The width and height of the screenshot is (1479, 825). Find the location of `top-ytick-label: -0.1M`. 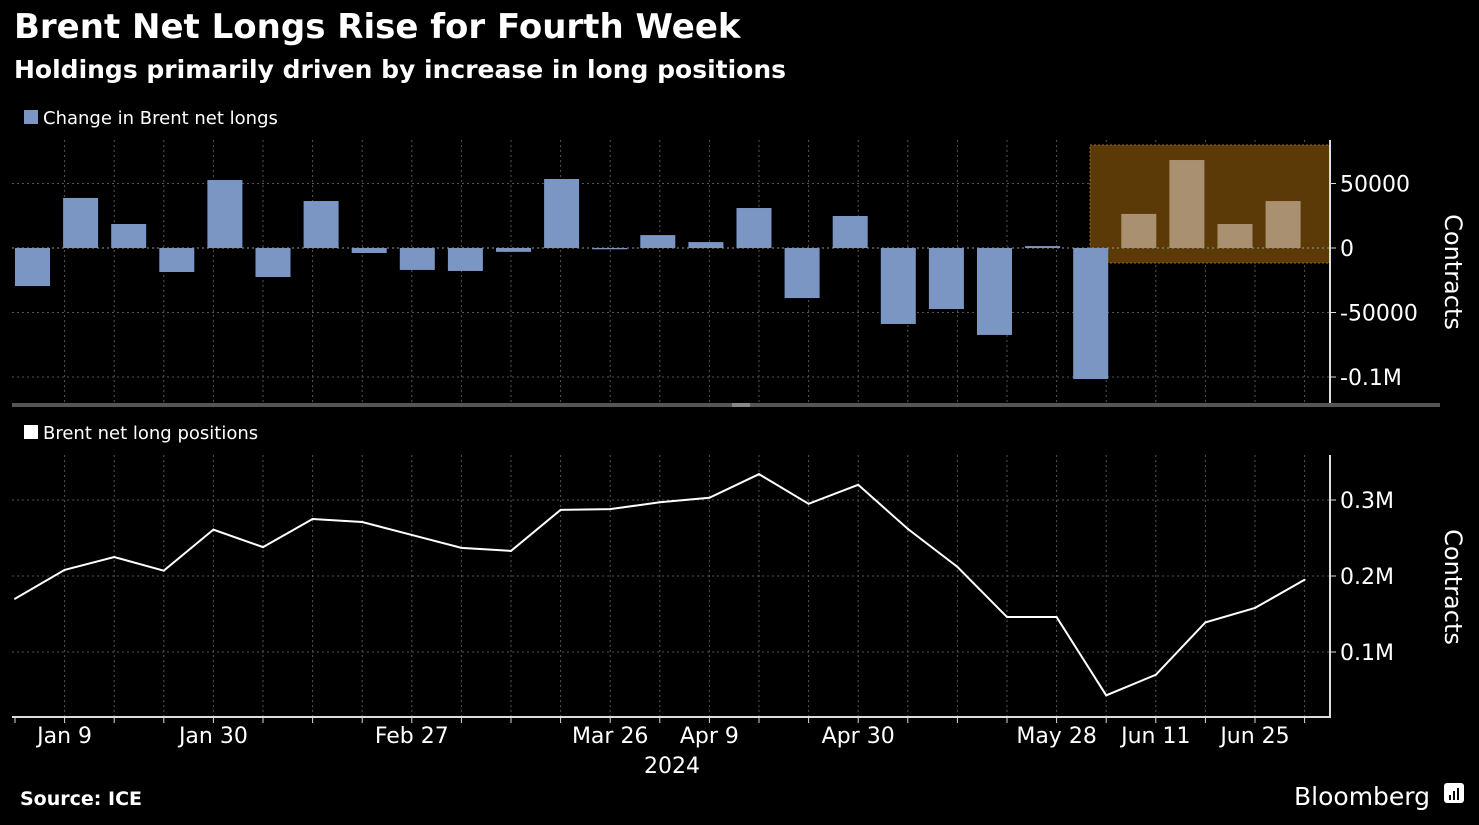

top-ytick-label: -0.1M is located at coordinates (1371, 378).